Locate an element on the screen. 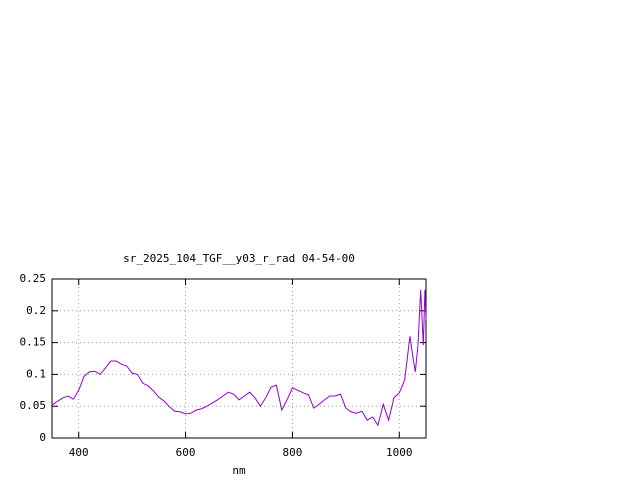  x-tick-label: 400 is located at coordinates (79, 452).